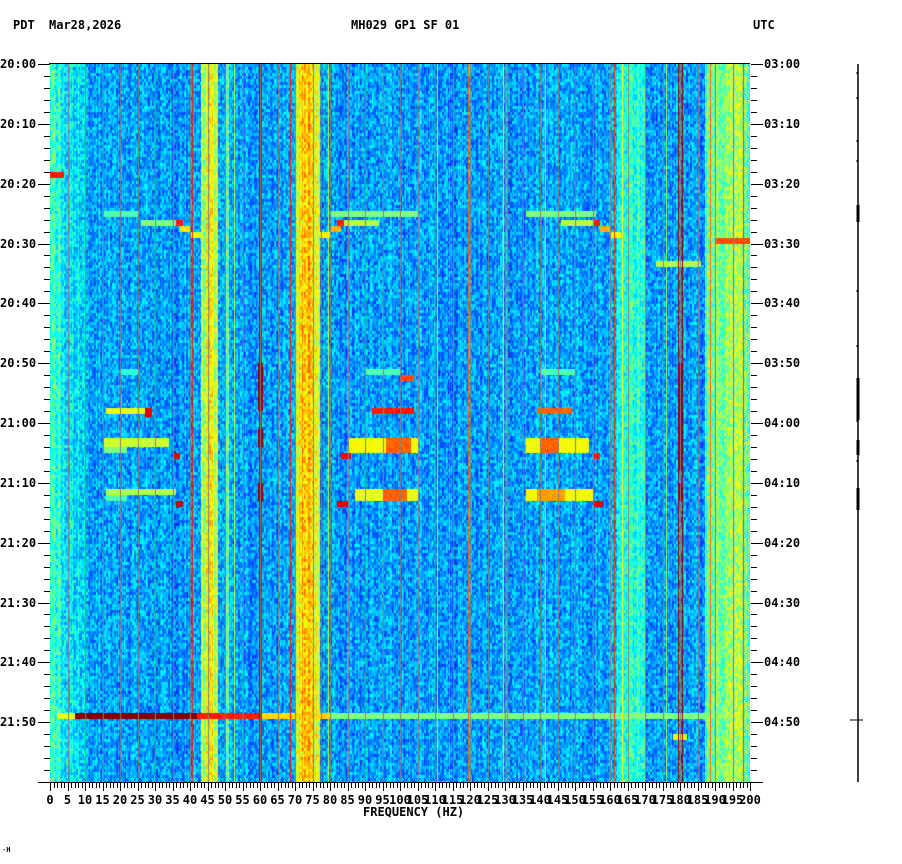  Describe the element at coordinates (365, 800) in the screenshot. I see `x-tick-label: 90` at that location.